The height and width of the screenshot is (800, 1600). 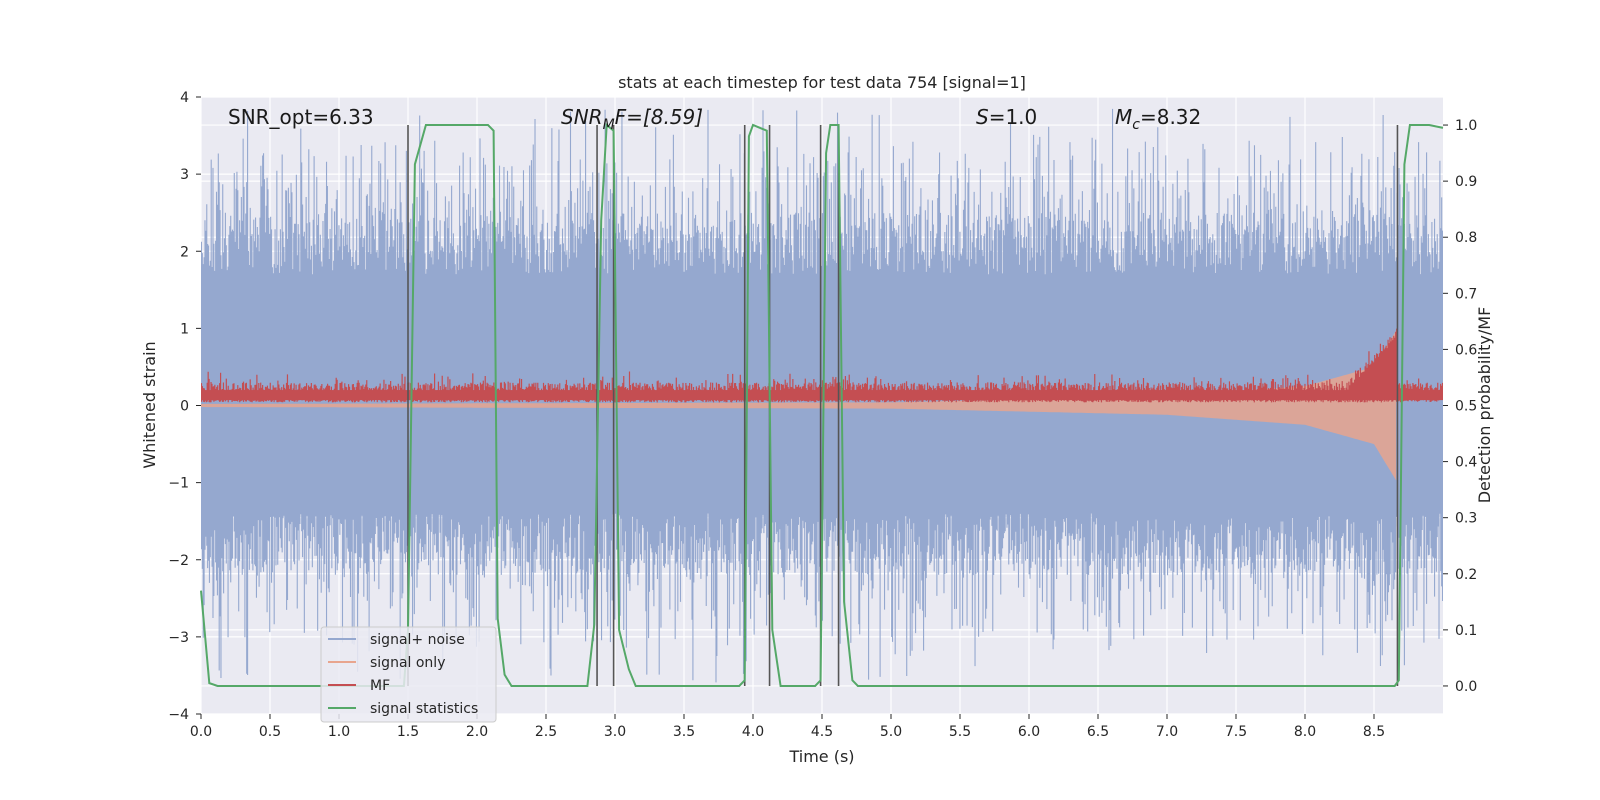 I want to click on x-tick-label-2: 1.0, so click(x=339, y=732).